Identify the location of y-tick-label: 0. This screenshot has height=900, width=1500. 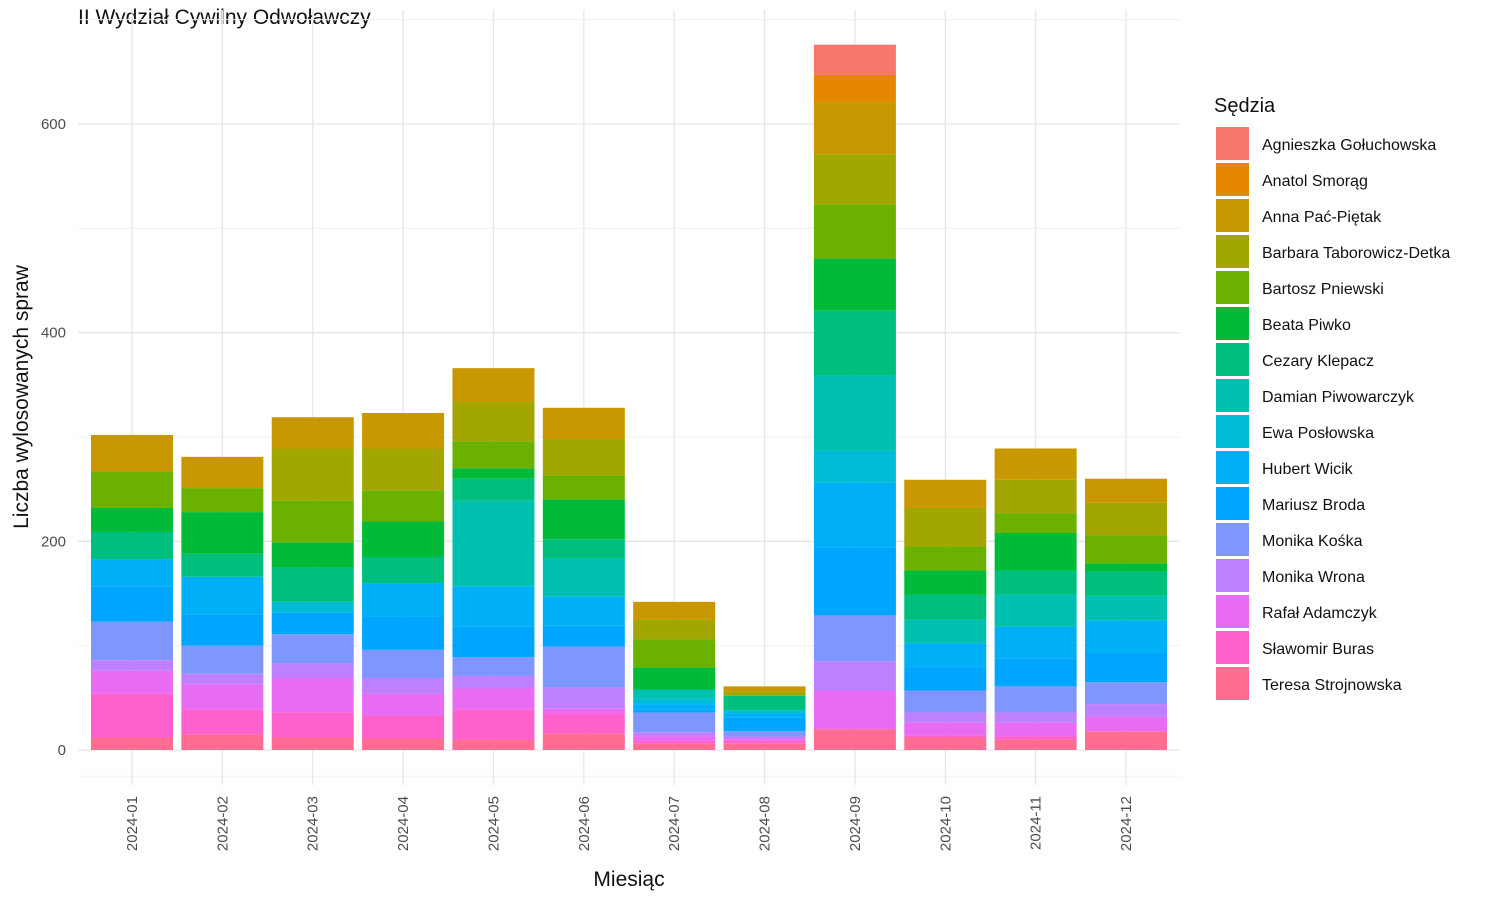
(62, 750).